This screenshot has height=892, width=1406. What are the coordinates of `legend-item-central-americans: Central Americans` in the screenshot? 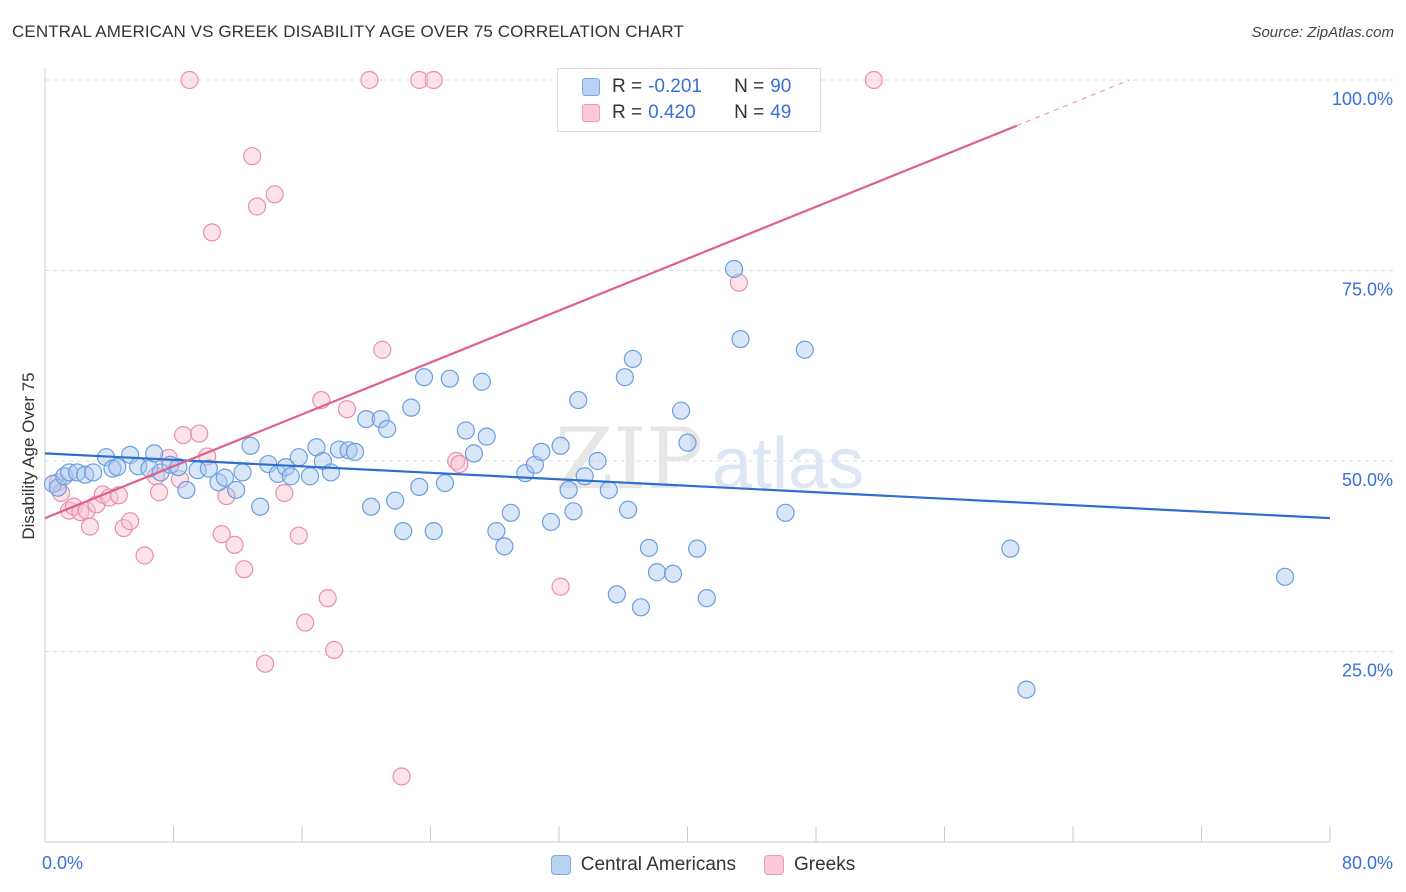 It's located at (643, 865).